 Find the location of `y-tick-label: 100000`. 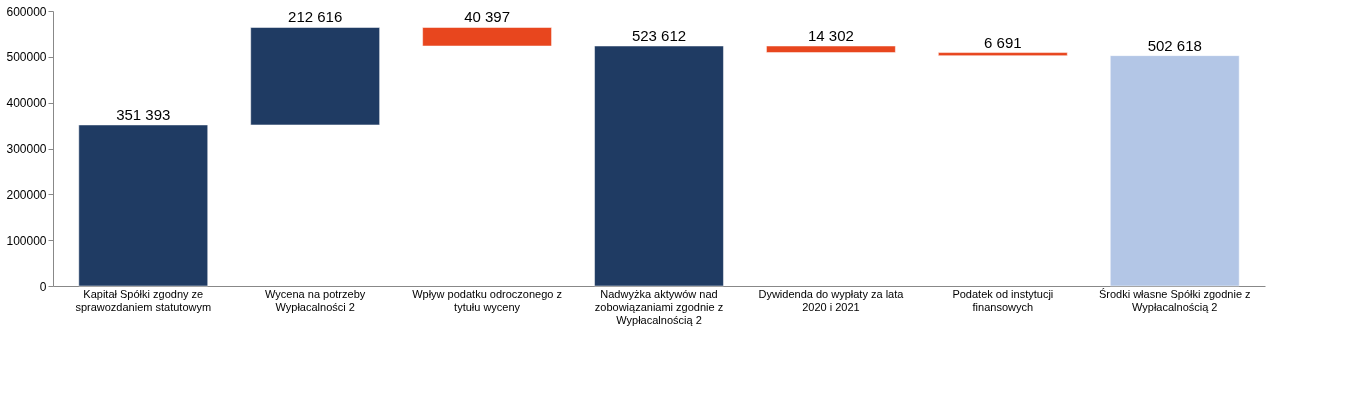

y-tick-label: 100000 is located at coordinates (26, 240).